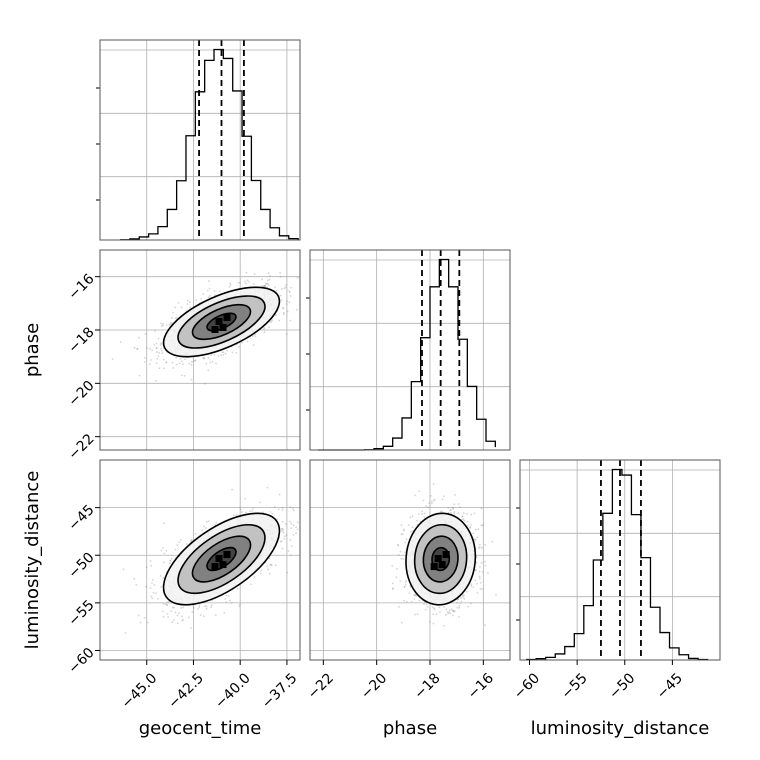  I want to click on panel-content, so click(202, 560).